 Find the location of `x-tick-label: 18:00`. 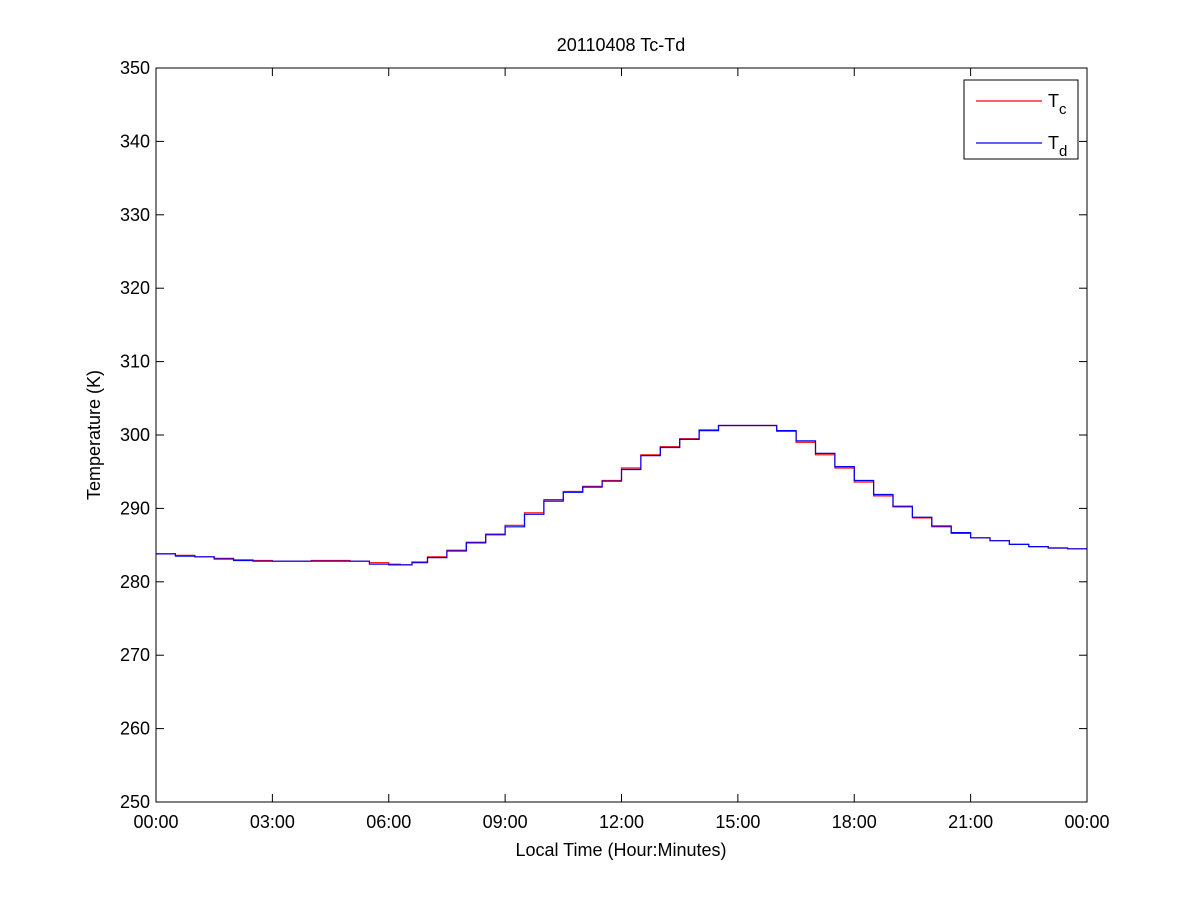

x-tick-label: 18:00 is located at coordinates (854, 822).